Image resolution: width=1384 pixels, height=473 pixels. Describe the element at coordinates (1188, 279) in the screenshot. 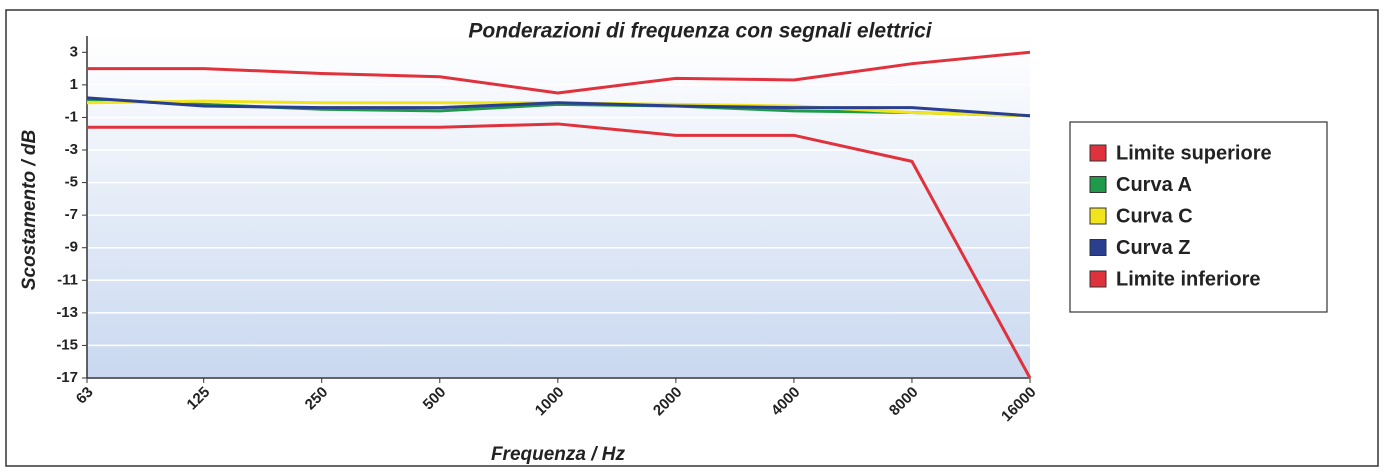

I see `legend-label: Limite inferiore` at that location.